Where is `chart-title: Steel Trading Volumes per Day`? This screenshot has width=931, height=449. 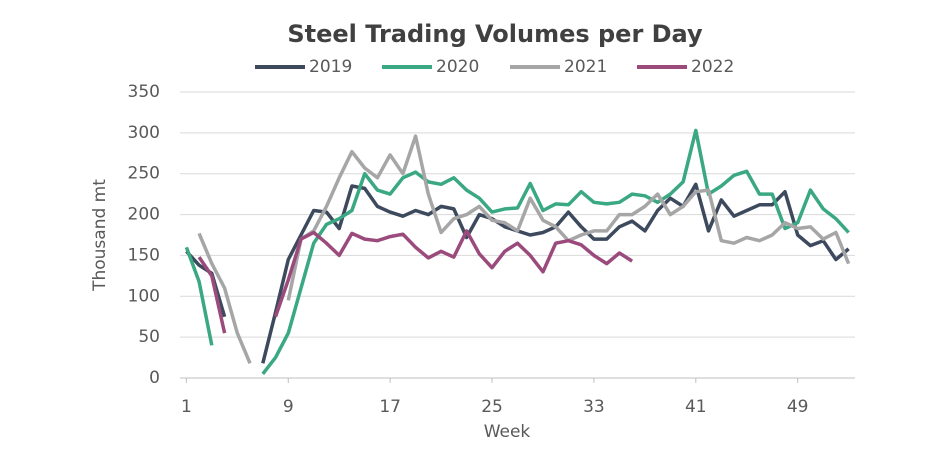
chart-title: Steel Trading Volumes per Day is located at coordinates (495, 34).